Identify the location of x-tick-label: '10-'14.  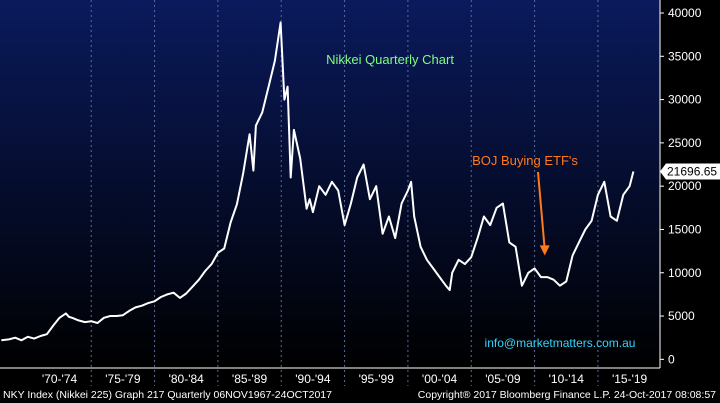
(567, 379).